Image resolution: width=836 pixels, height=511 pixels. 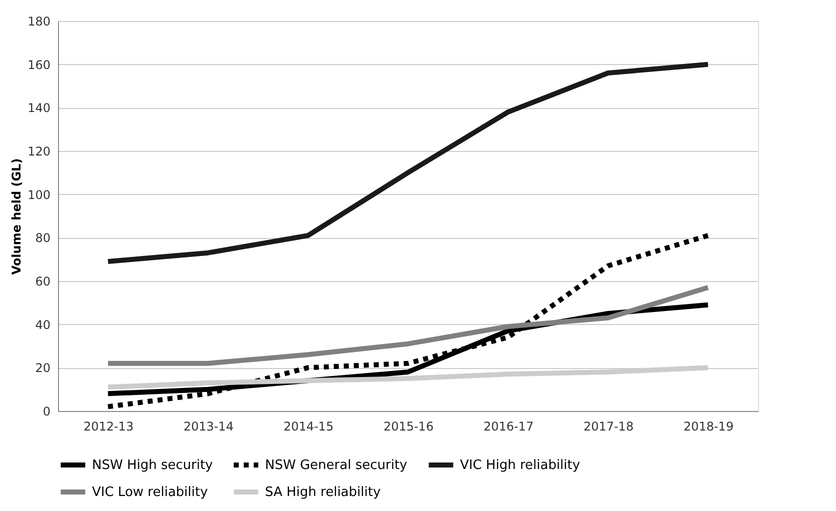 I want to click on x-tick-label: 2017-18, so click(x=608, y=427).